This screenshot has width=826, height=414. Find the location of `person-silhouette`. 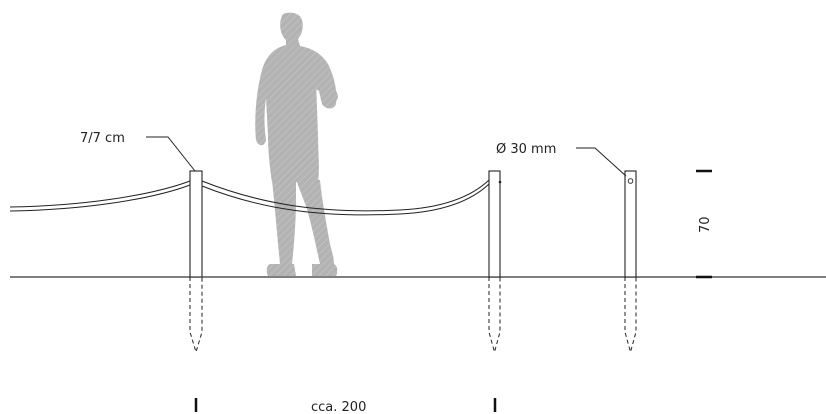

person-silhouette is located at coordinates (296, 144).